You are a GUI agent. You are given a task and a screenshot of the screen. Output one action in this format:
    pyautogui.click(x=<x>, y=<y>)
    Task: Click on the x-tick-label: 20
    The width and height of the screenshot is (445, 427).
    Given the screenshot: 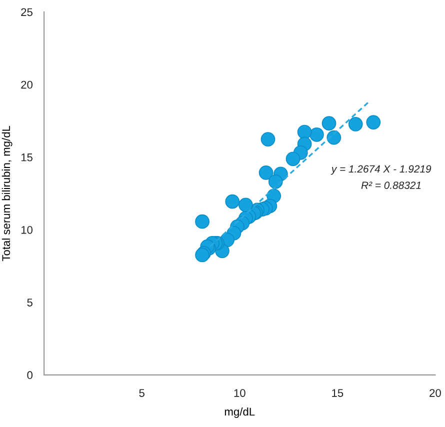 What is the action you would take?
    pyautogui.click(x=435, y=393)
    